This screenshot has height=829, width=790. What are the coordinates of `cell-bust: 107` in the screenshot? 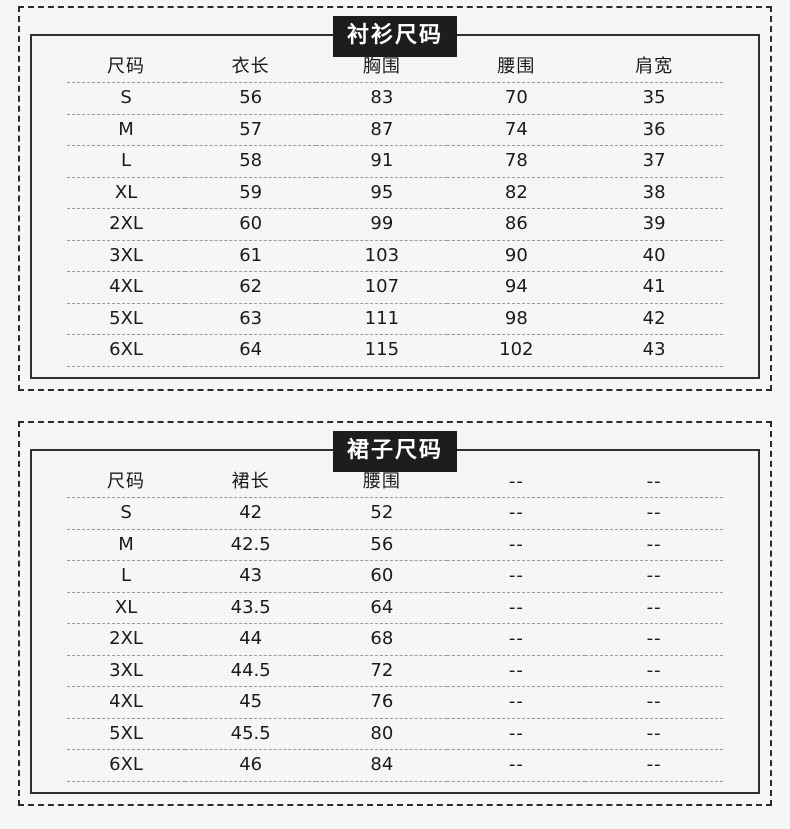 It's located at (382, 287).